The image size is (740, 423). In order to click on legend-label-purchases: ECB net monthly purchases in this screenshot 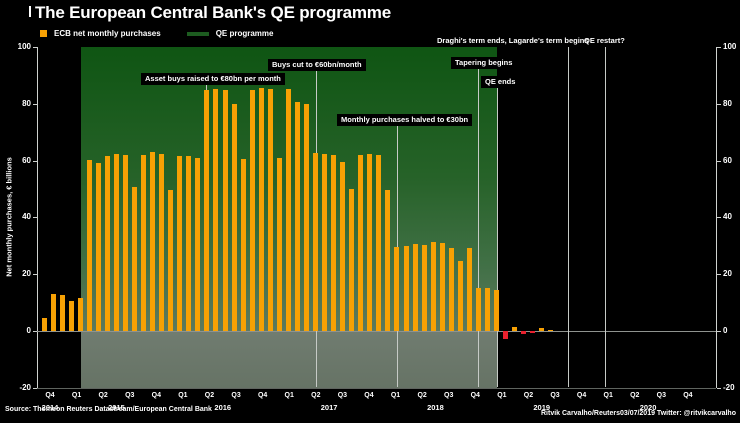, I will do `click(107, 33)`.